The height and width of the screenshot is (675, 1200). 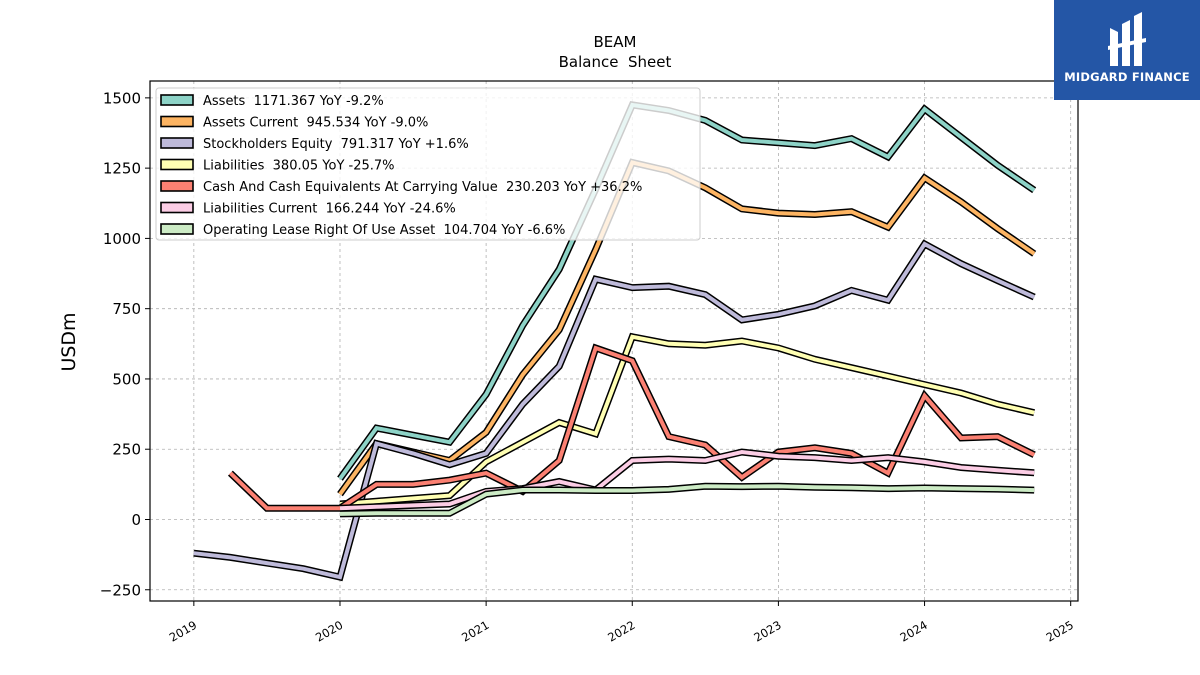 I want to click on y-tick-label: −250, so click(x=120, y=590).